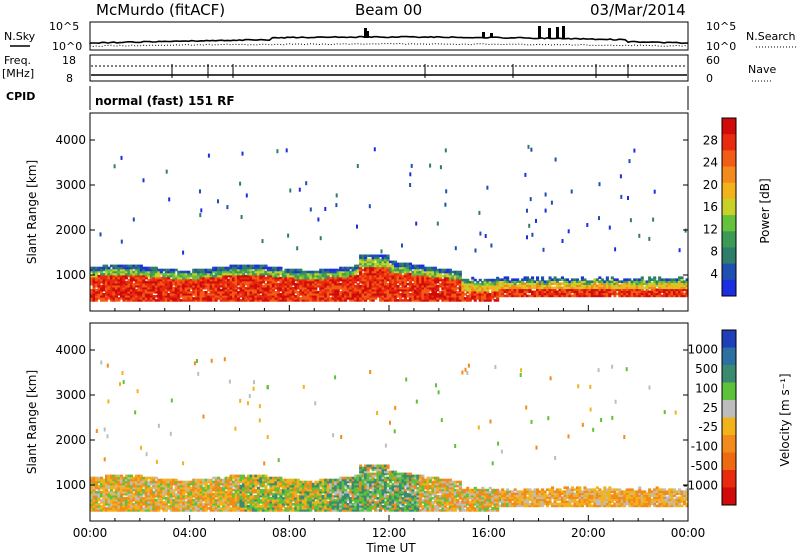 The height and width of the screenshot is (558, 800). I want to click on scatter-echo, so click(242, 153).